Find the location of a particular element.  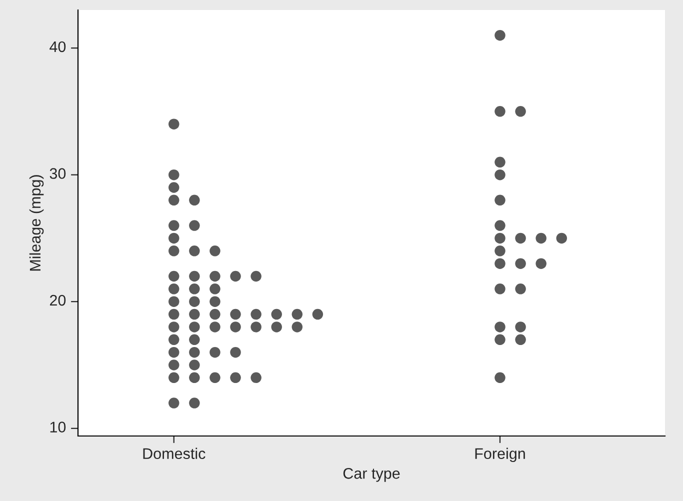

x-tick-label: Domestic is located at coordinates (174, 454).